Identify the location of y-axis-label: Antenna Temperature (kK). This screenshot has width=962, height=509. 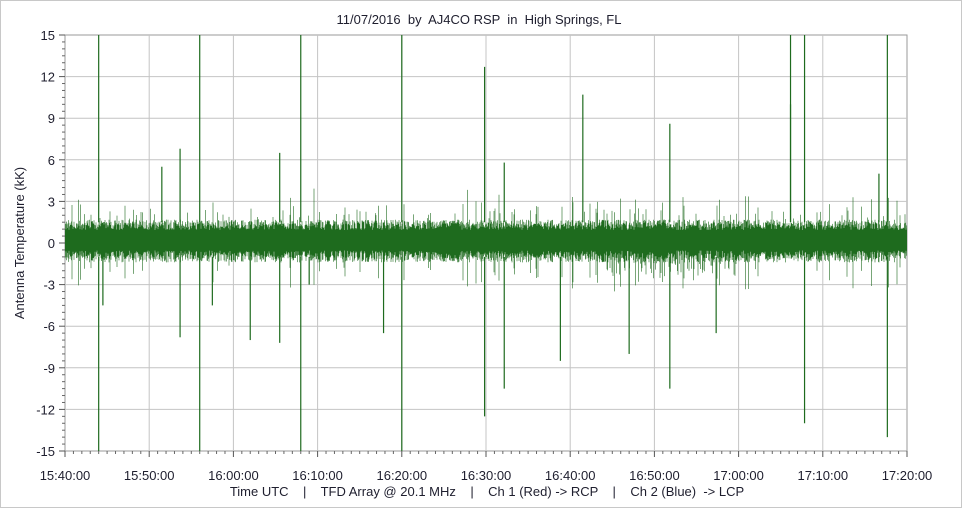
(19, 243).